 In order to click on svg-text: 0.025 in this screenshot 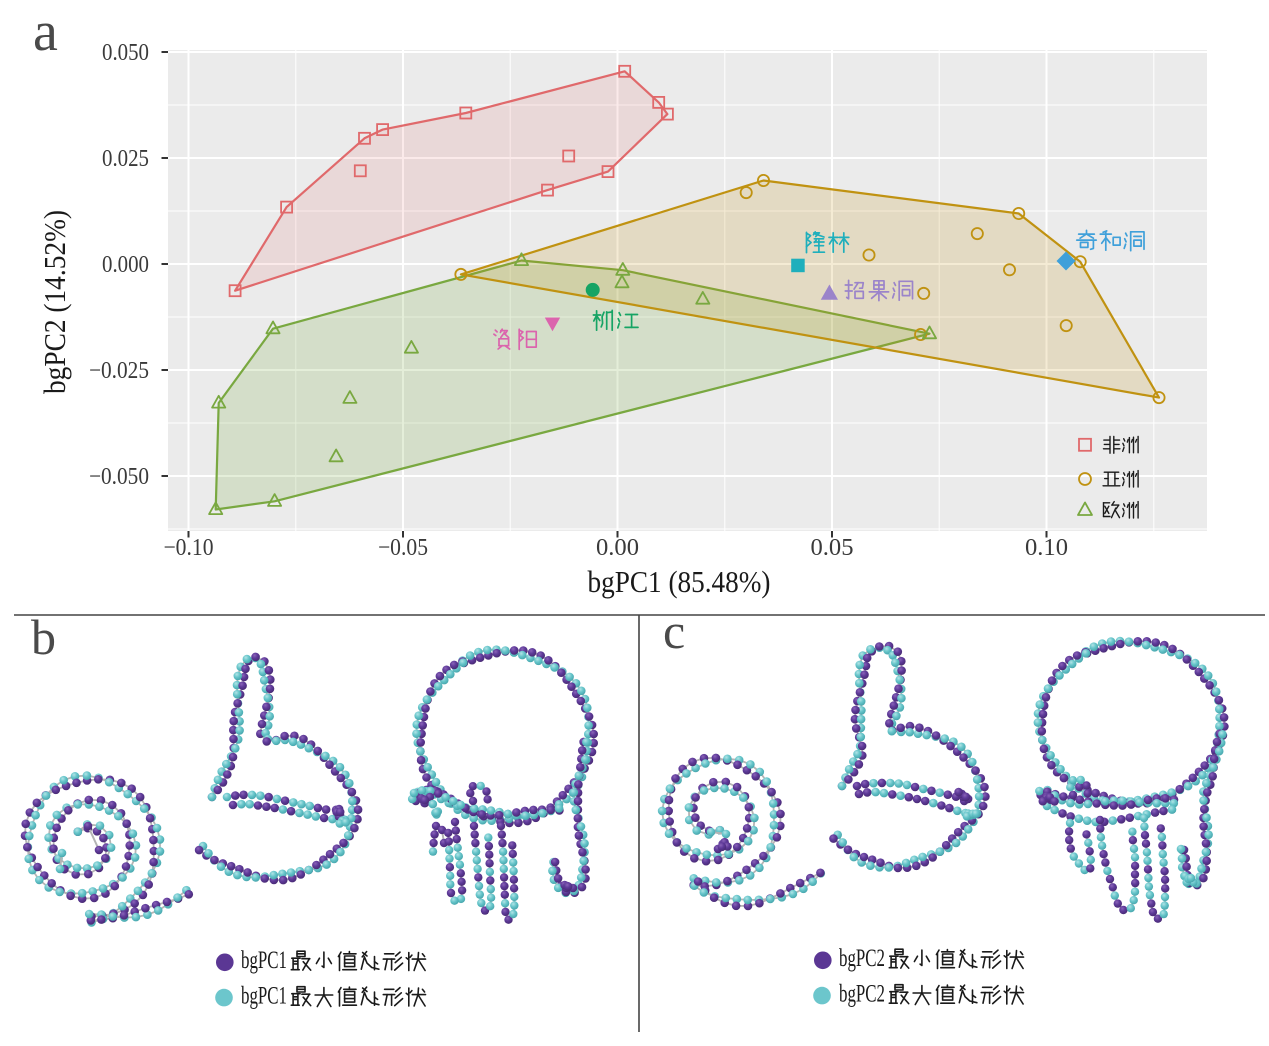, I will do `click(125, 159)`.